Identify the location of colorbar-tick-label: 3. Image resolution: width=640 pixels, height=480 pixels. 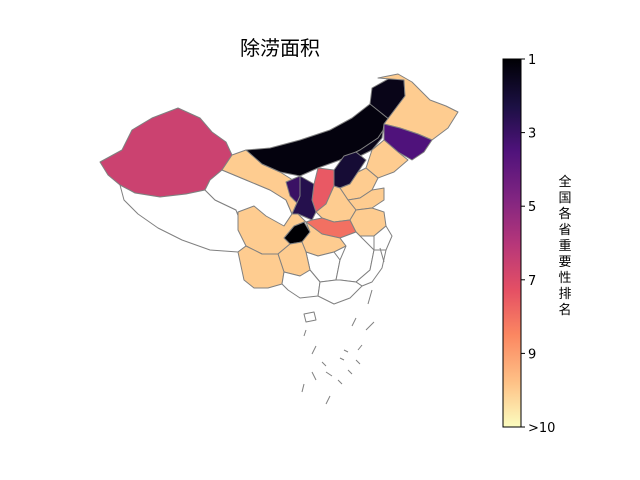
(532, 134).